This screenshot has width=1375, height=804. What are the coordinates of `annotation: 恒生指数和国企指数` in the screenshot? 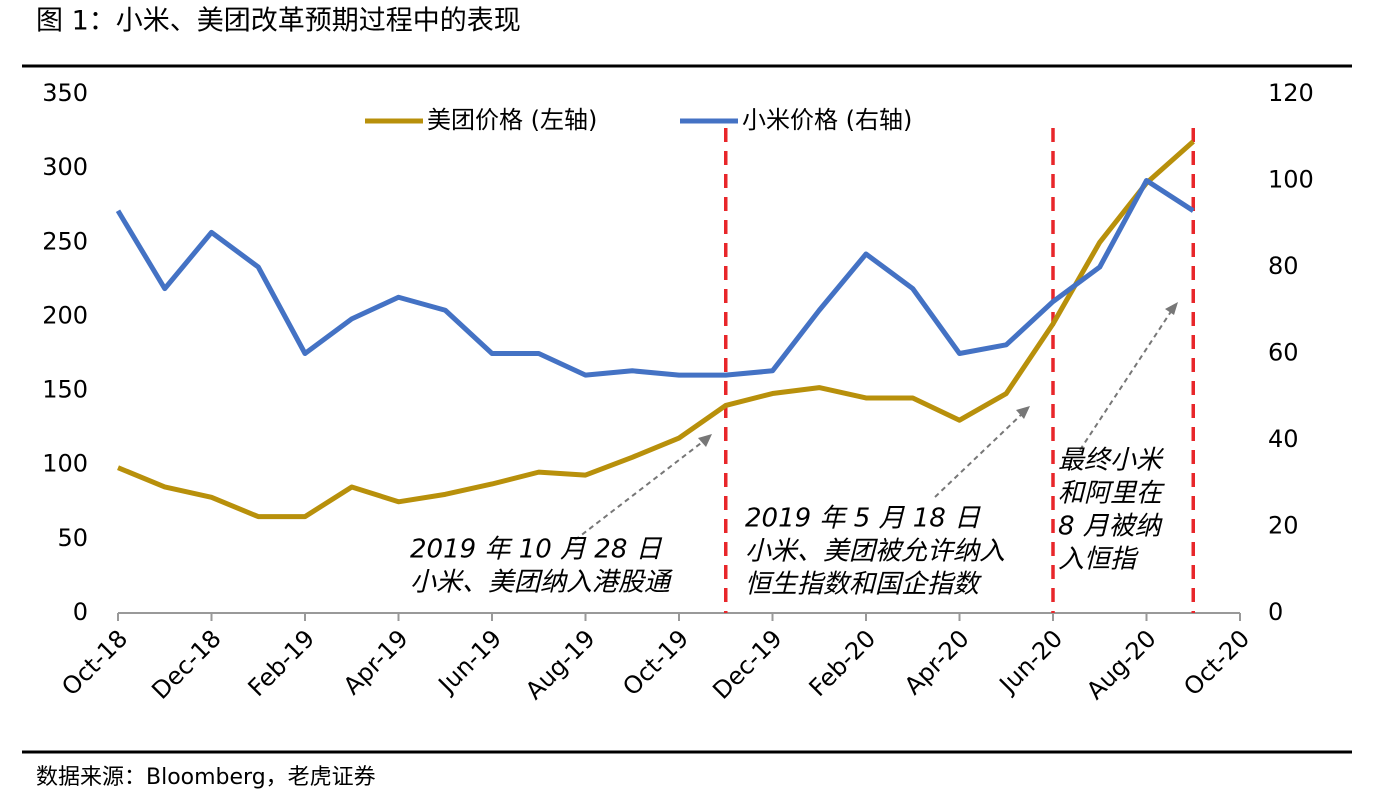 It's located at (863, 585).